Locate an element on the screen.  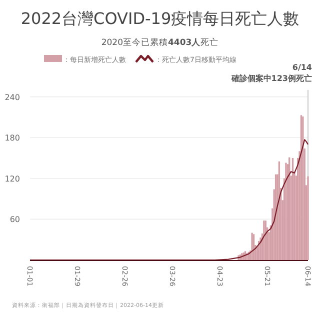
chart-subtitle: 2020至今已累積4403人死亡 is located at coordinates (160, 42).